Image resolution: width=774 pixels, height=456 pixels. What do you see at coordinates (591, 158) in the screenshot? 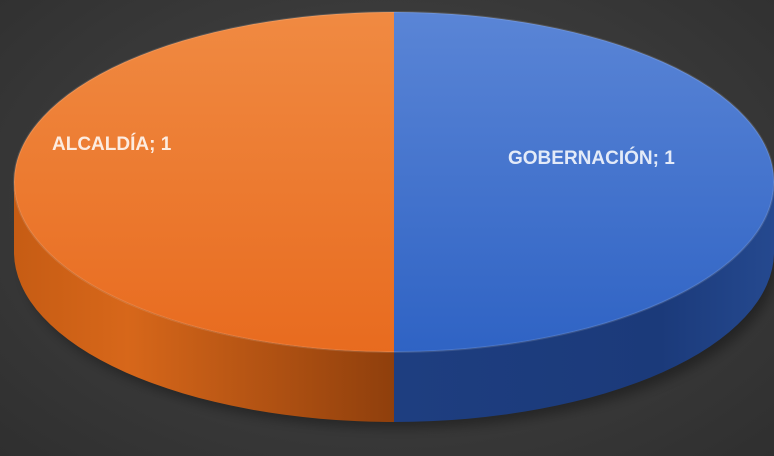
I see `data-label-gobernacion: GOBERNACIÓN; 1` at bounding box center [591, 158].